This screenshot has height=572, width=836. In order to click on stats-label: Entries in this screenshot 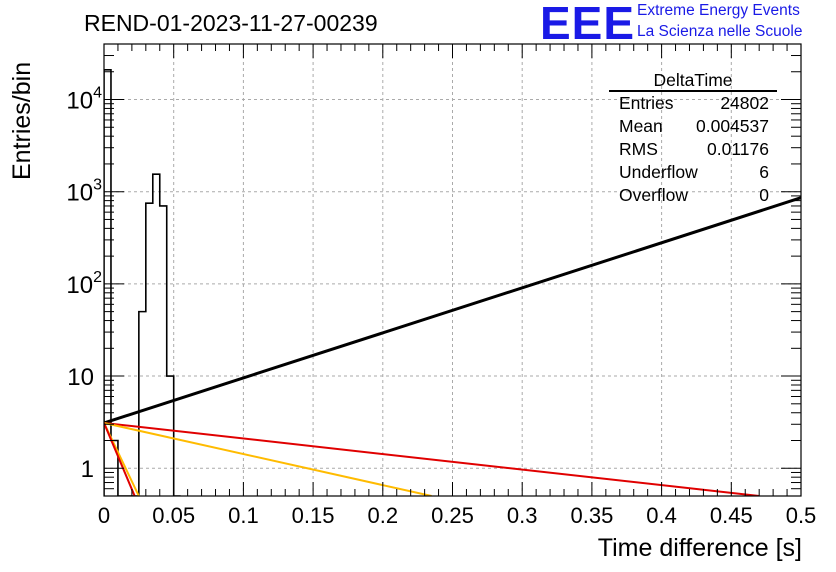, I will do `click(646, 103)`.